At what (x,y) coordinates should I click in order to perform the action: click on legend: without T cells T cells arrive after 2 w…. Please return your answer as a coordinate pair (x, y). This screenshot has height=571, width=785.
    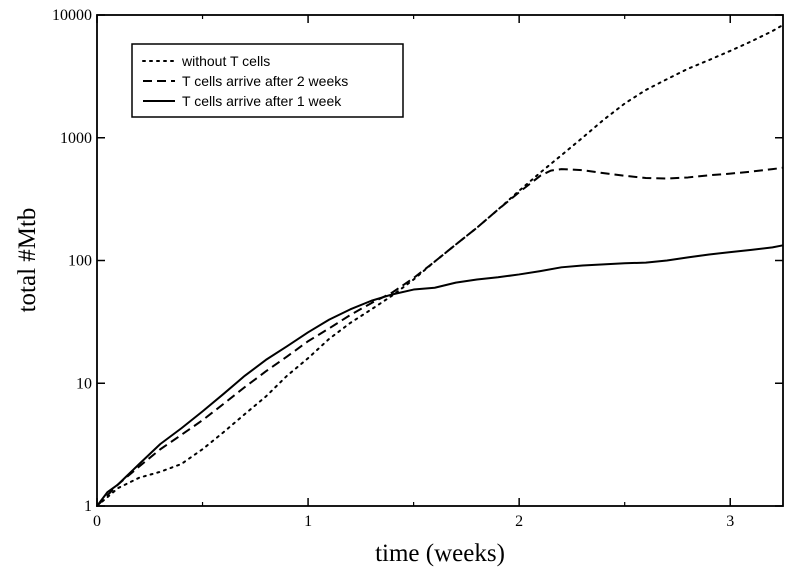
    Looking at the image, I should click on (267, 80).